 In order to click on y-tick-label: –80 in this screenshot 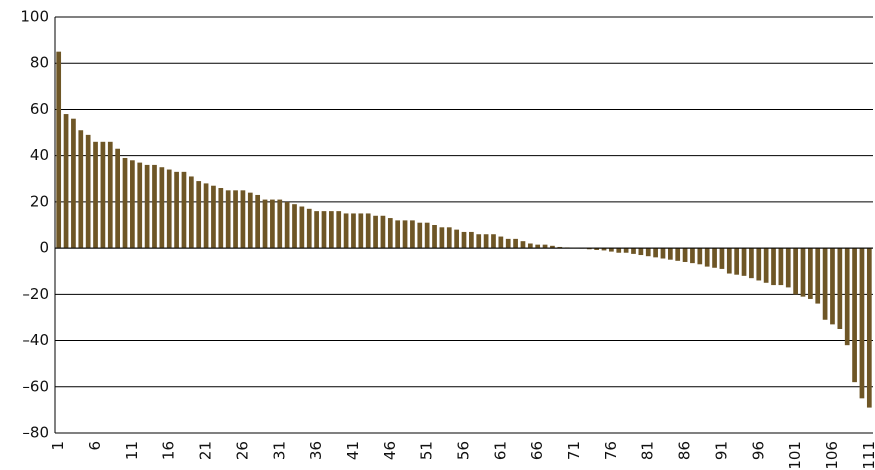, I will do `click(35, 433)`.